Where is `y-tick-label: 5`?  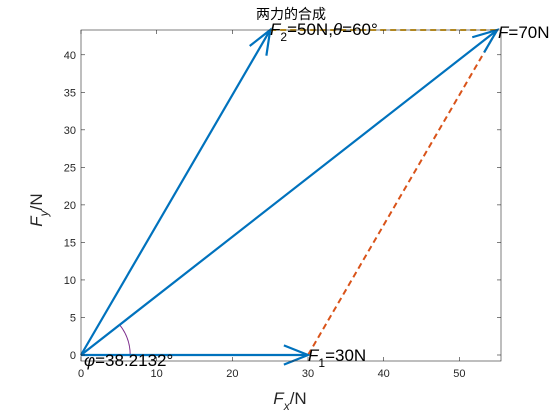 y-tick-label: 5 is located at coordinates (73, 318).